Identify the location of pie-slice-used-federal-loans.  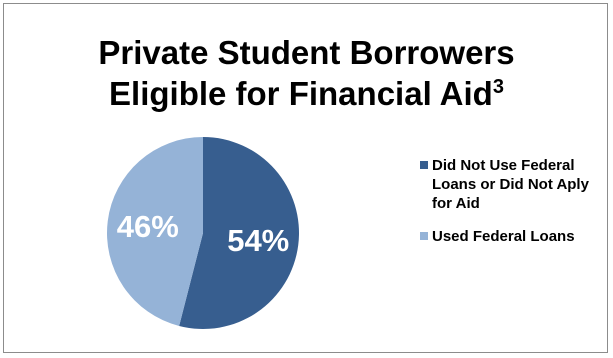
(155, 231).